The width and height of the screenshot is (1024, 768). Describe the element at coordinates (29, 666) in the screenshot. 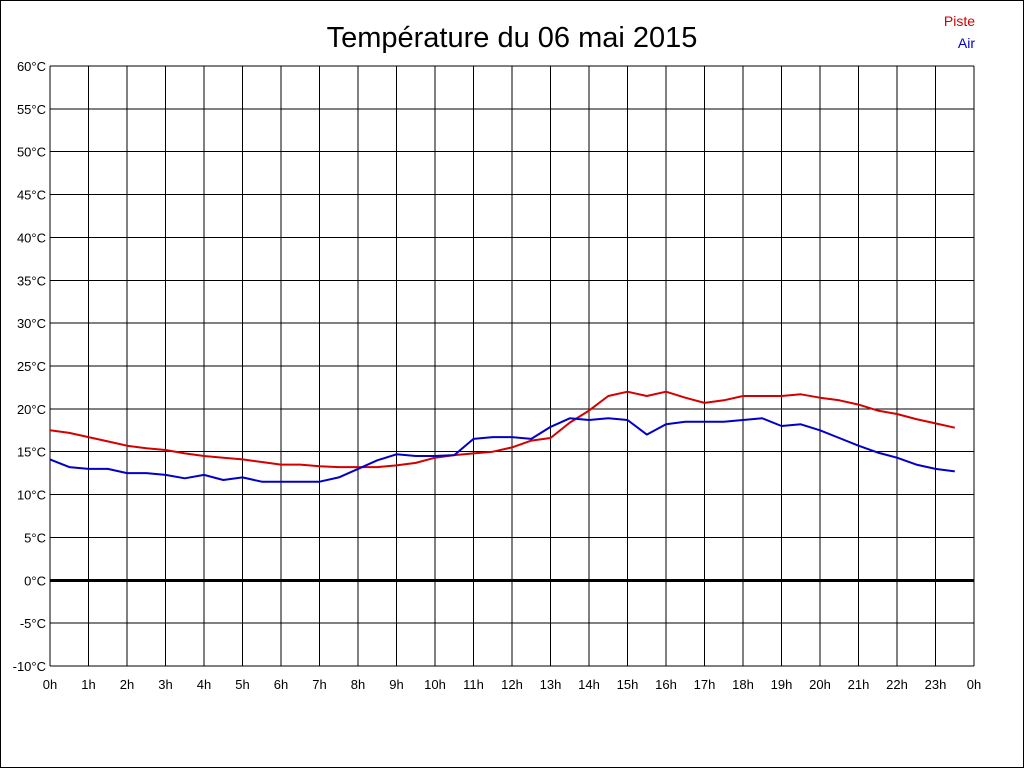

I see `y-tick-label: -10°C` at that location.